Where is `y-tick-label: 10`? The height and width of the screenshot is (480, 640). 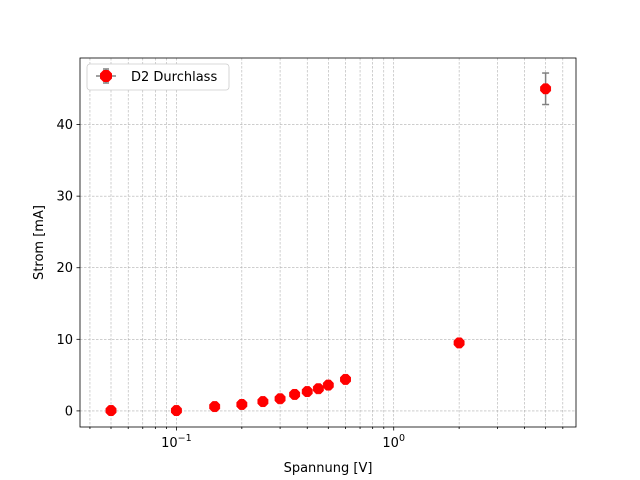
y-tick-label: 10 is located at coordinates (64, 340).